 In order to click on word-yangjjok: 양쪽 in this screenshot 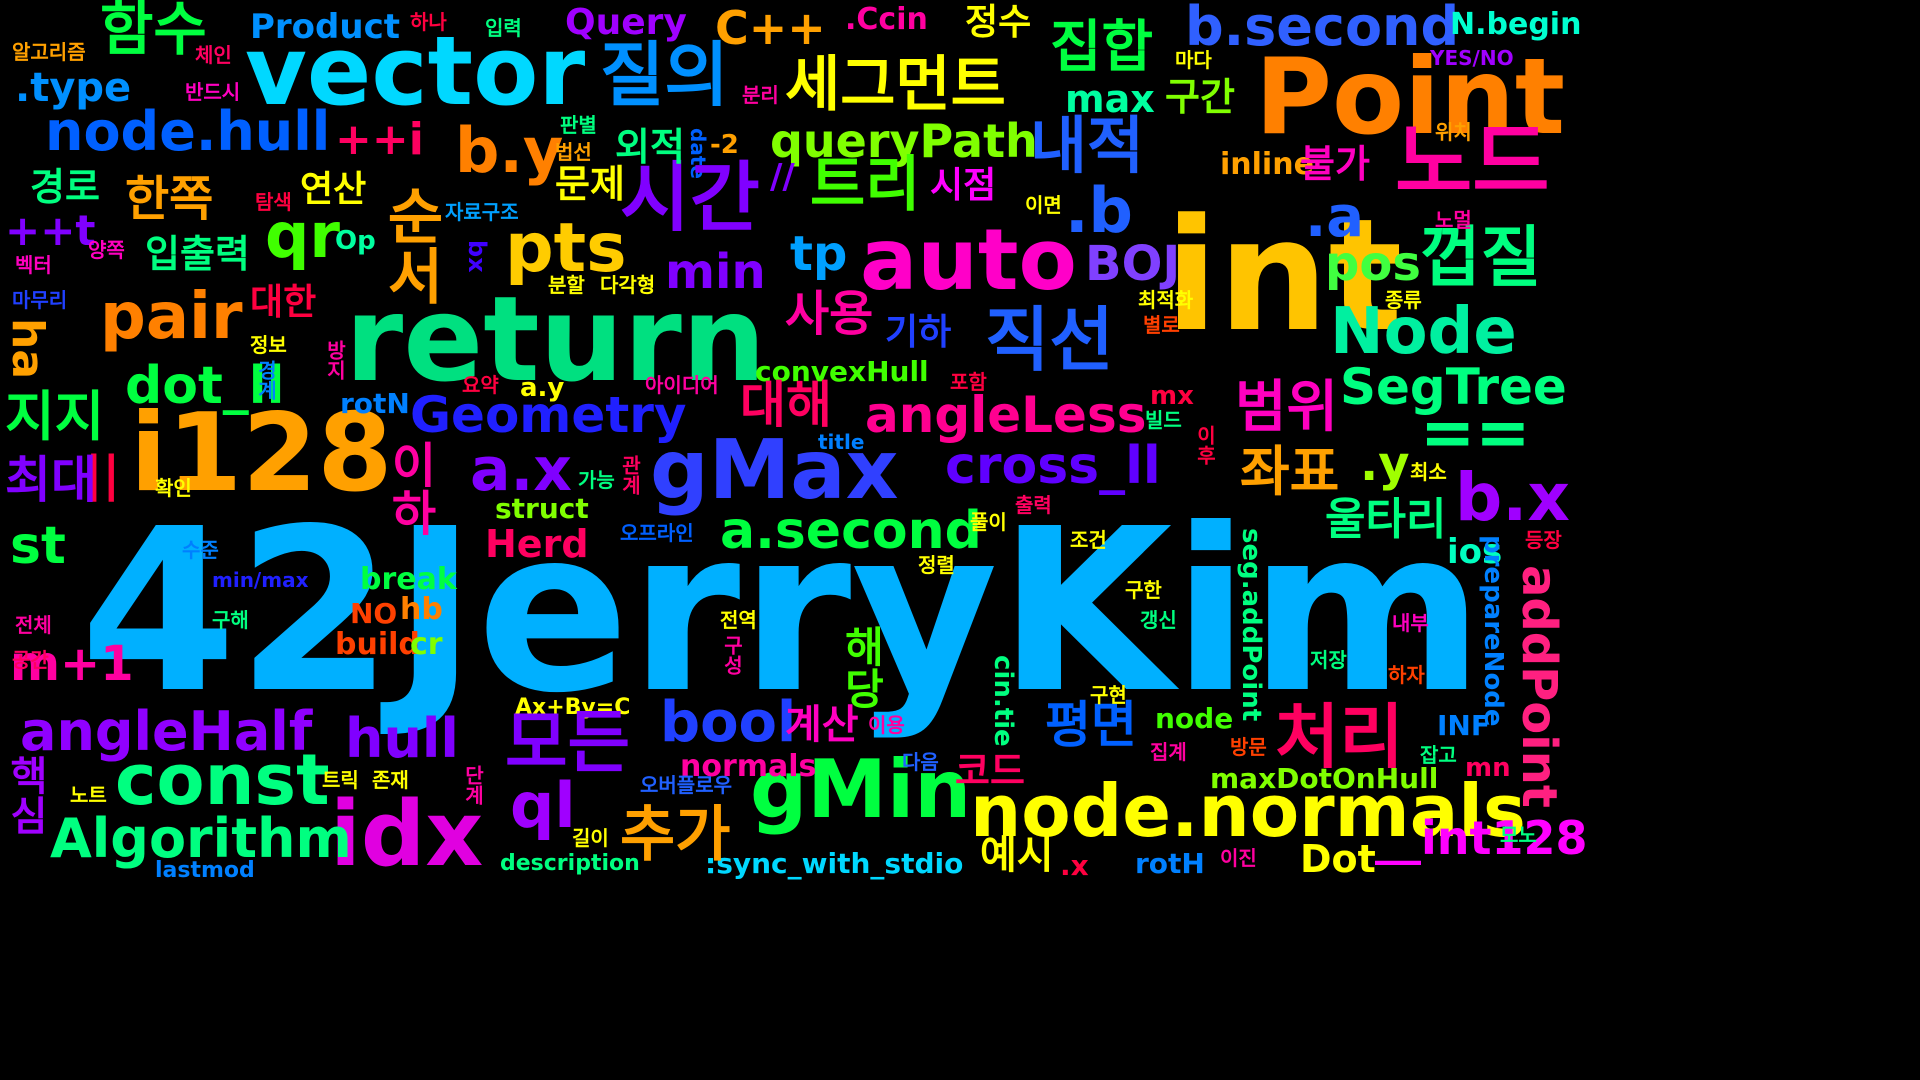, I will do `click(106, 250)`.